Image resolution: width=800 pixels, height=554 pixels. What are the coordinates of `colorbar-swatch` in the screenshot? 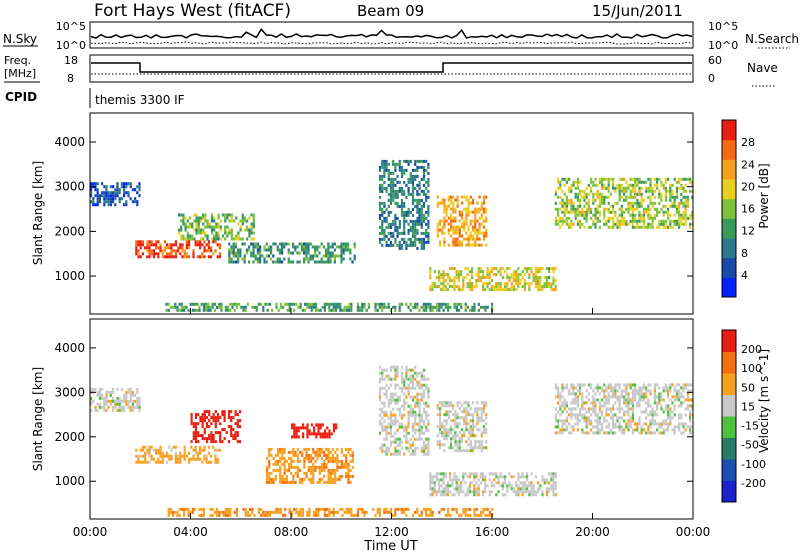 It's located at (729, 228).